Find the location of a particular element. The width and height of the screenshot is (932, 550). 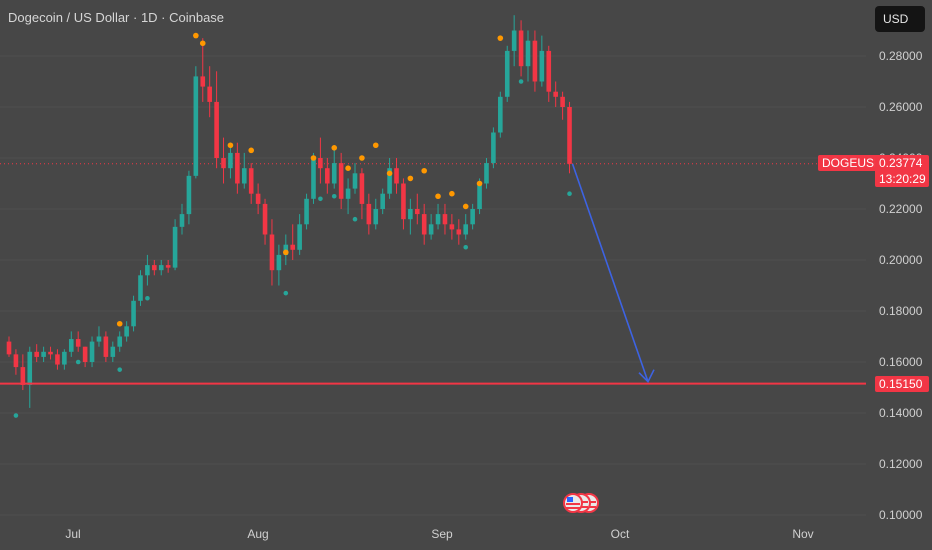

projection-arrow is located at coordinates (613, 273).